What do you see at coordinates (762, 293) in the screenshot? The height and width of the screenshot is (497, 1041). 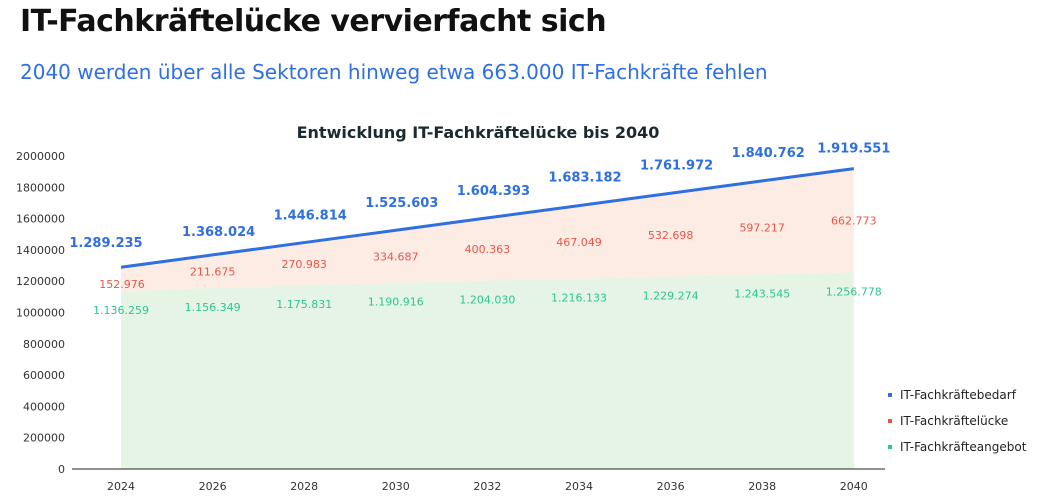 I see `data-label-angebot: 1.243.545` at bounding box center [762, 293].